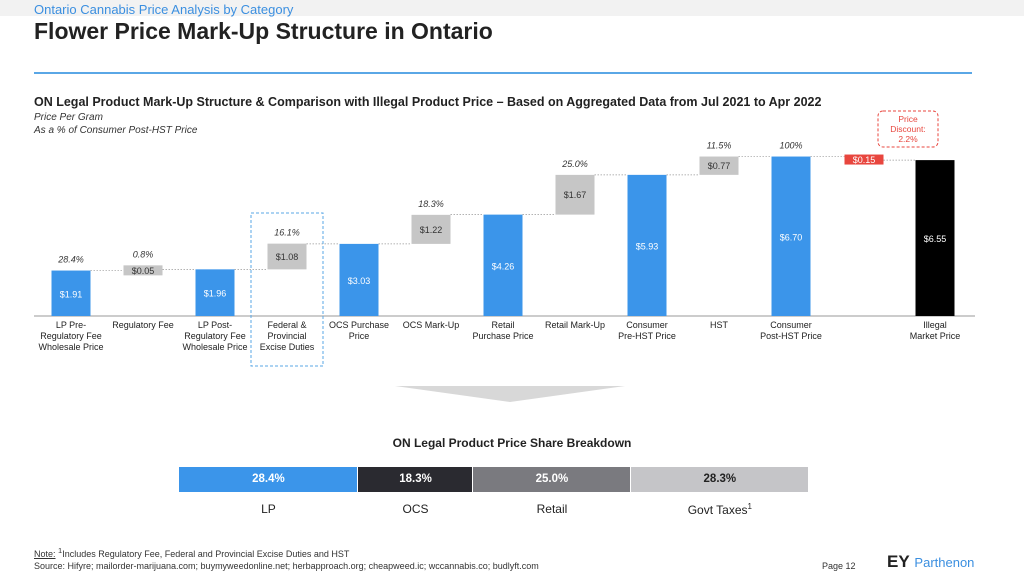 The image size is (1024, 579). Describe the element at coordinates (431, 325) in the screenshot. I see `category-label-5-0: OCS Mark-Up` at that location.